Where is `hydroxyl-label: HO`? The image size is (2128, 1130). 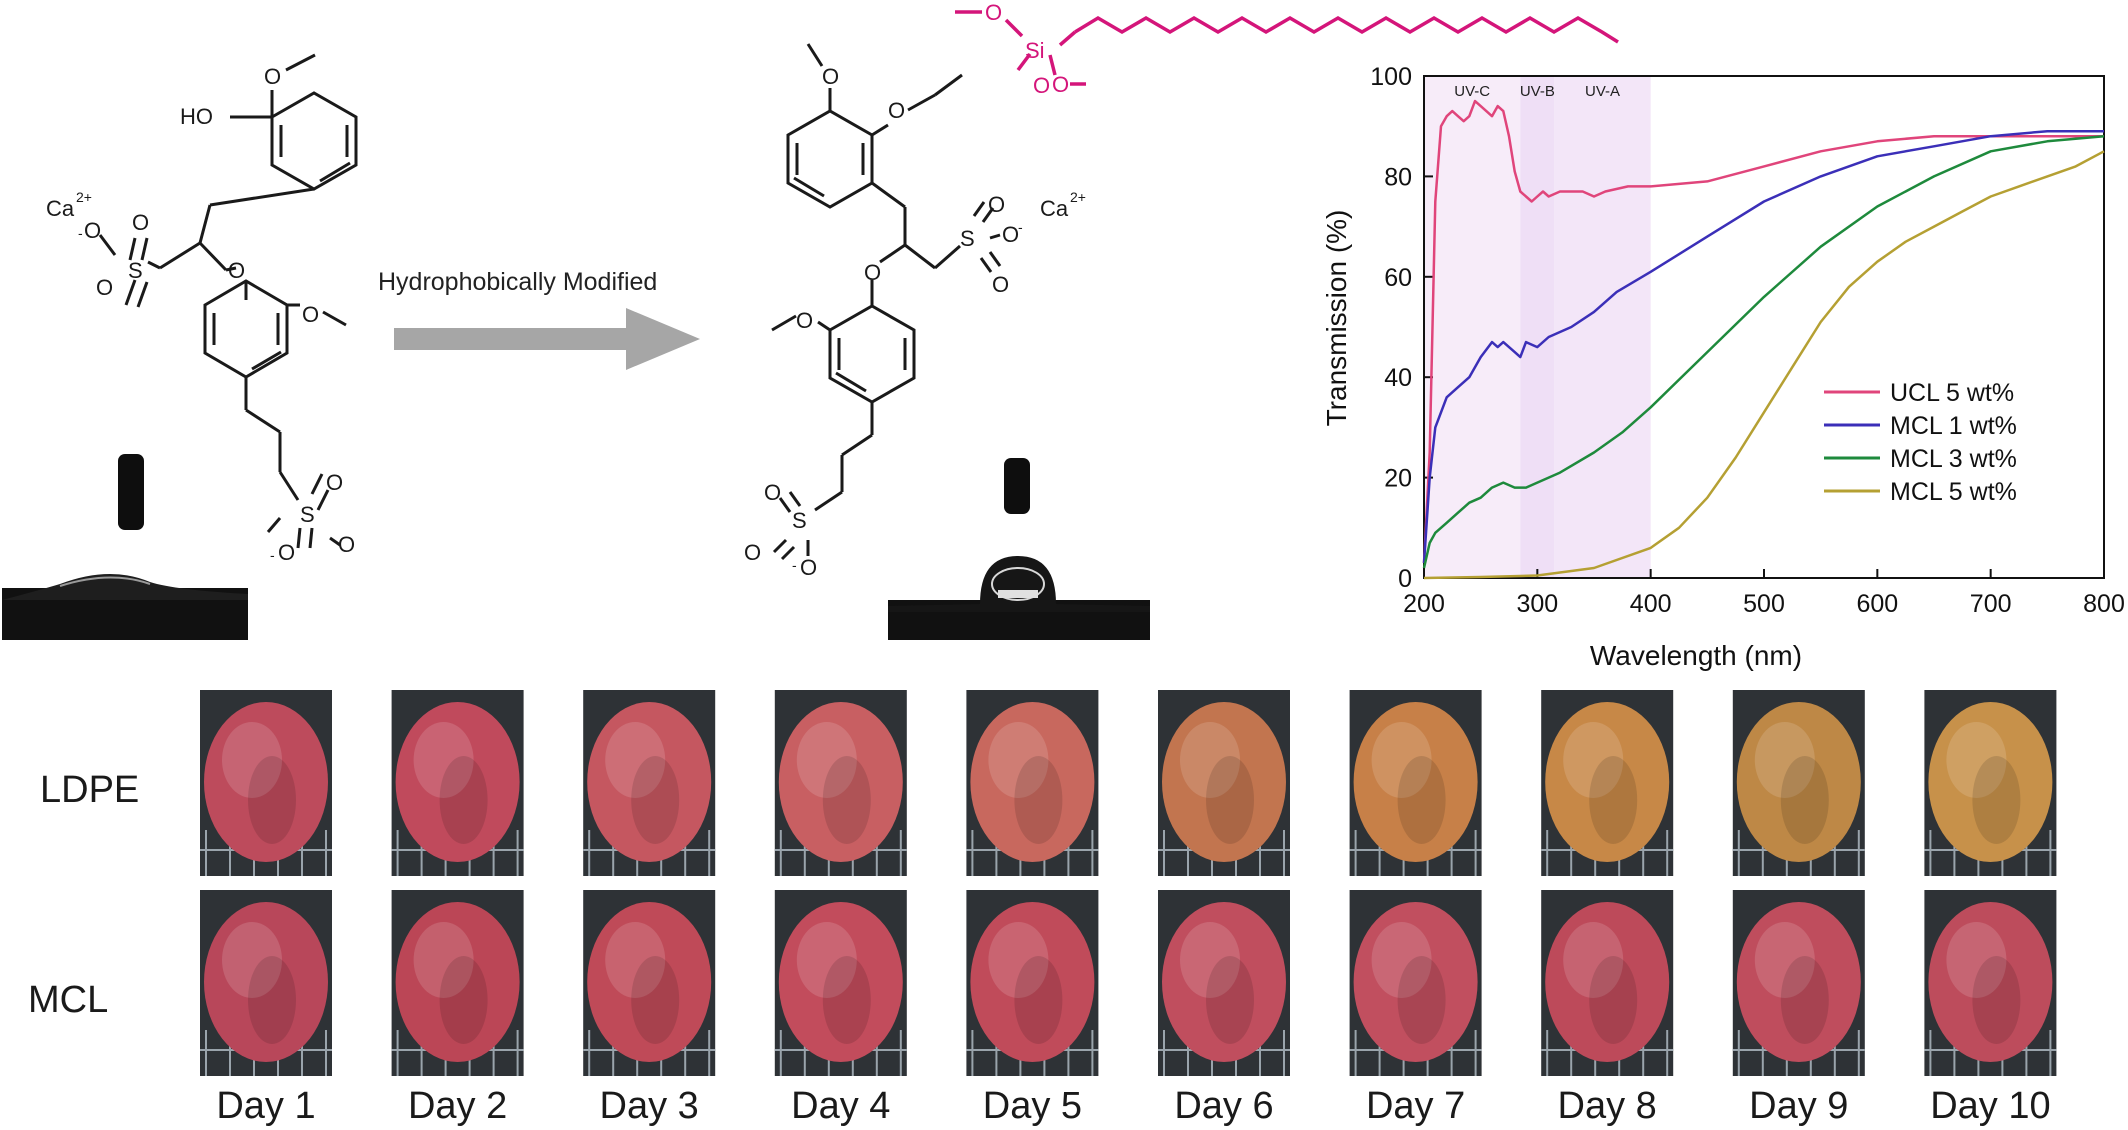
hydroxyl-label: HO is located at coordinates (196, 116).